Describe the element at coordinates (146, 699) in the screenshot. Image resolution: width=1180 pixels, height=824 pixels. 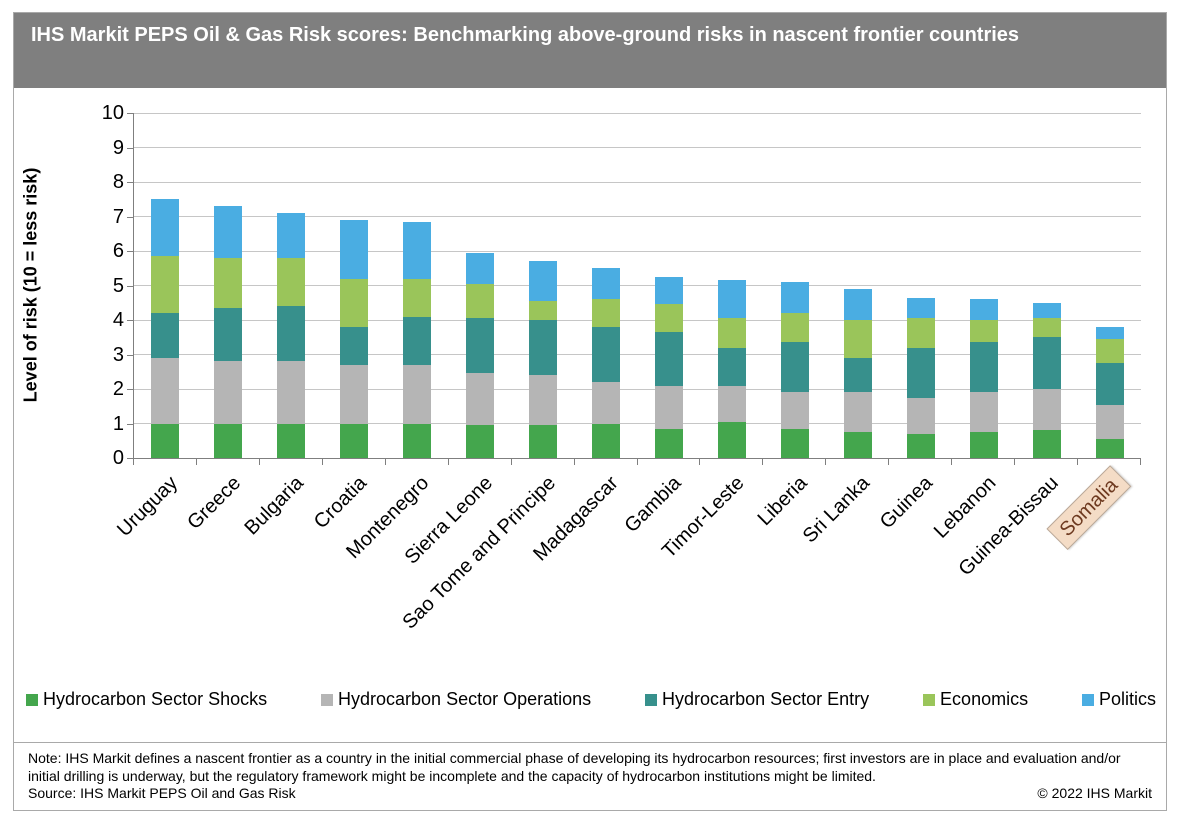
I see `legend-item: Hydrocarbon Sector Shocks` at that location.